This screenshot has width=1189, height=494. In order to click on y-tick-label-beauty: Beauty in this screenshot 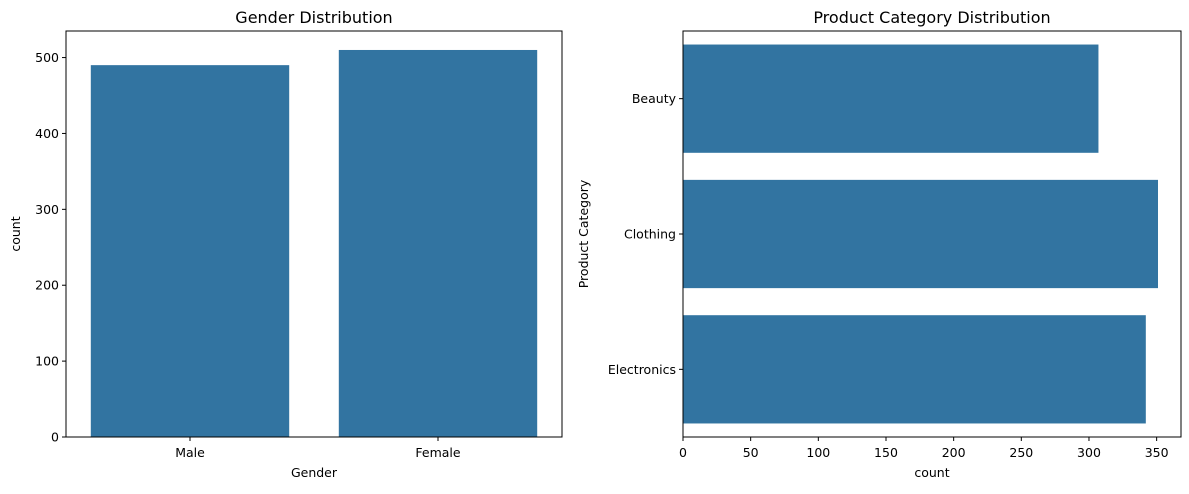, I will do `click(654, 98)`.